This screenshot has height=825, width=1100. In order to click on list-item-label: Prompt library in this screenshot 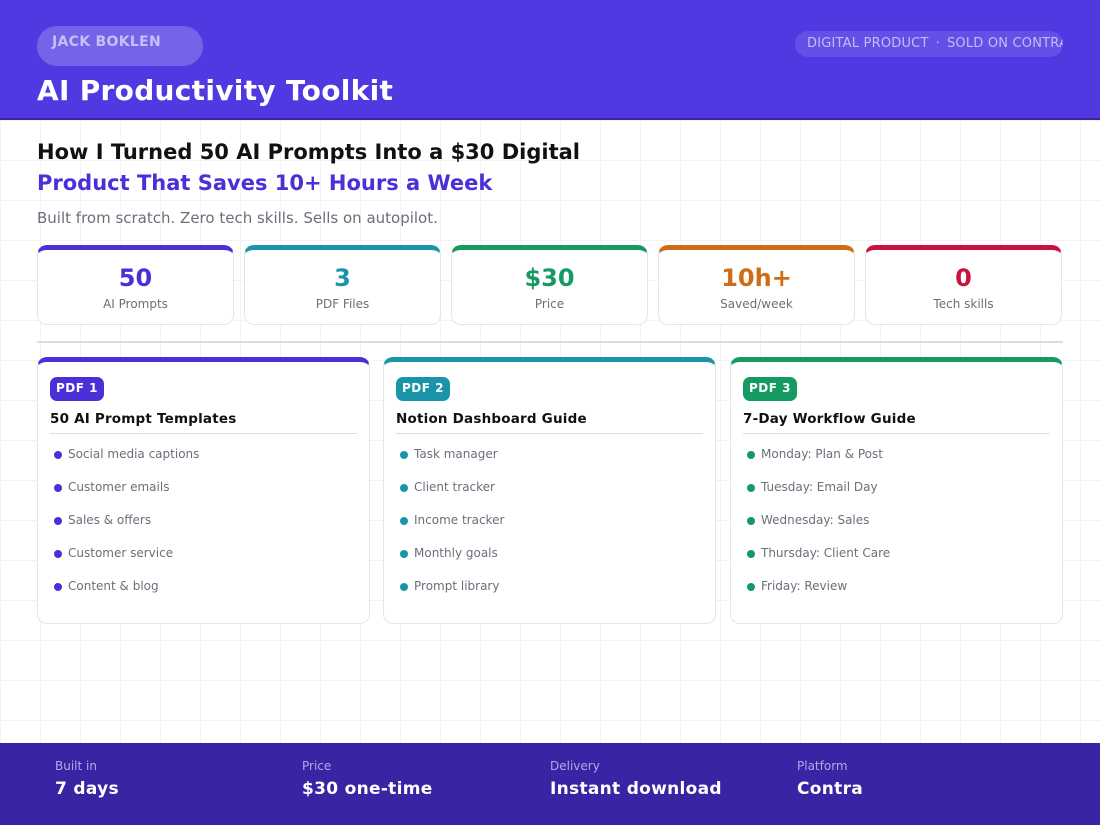, I will do `click(457, 586)`.